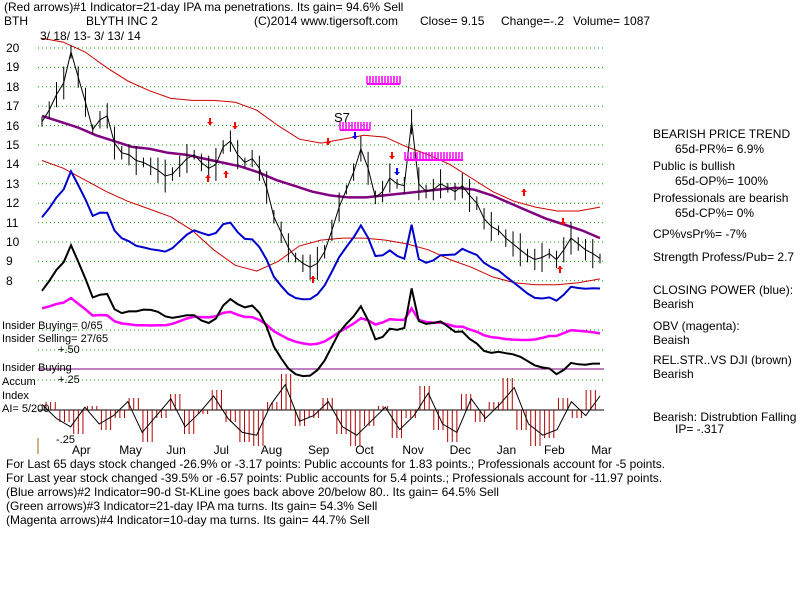  What do you see at coordinates (55, 339) in the screenshot?
I see `insider-selling-label: Insider Selling= 27/65` at bounding box center [55, 339].